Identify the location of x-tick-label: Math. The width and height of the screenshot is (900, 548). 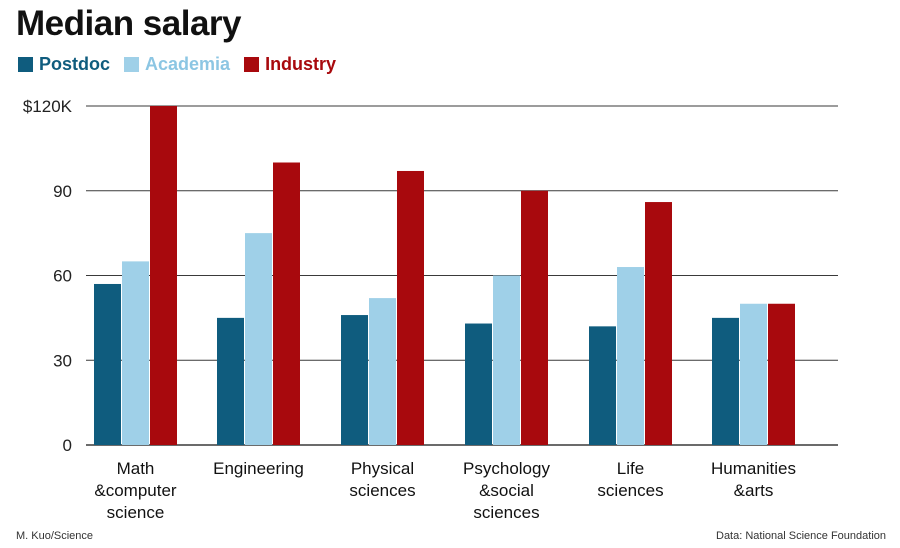
(136, 468).